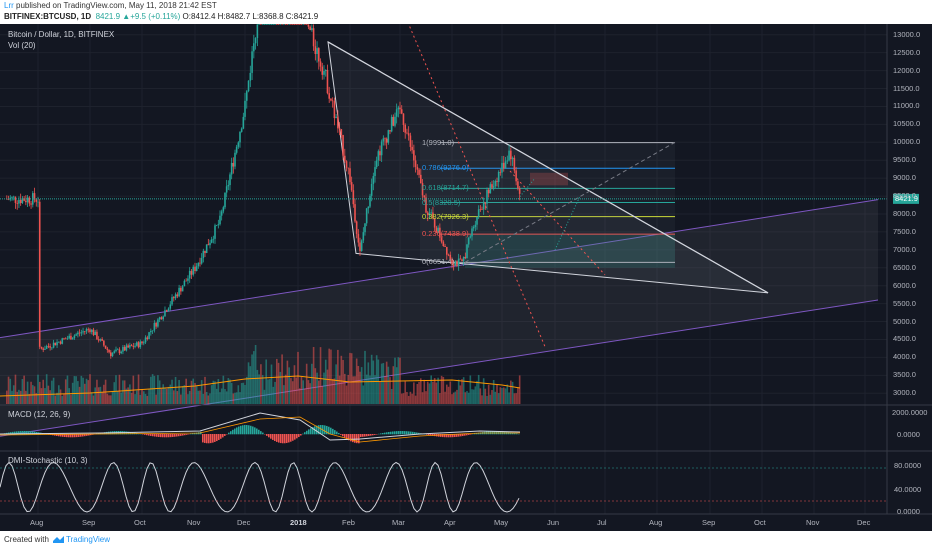 Image resolution: width=932 pixels, height=550 pixels. What do you see at coordinates (9, 5) in the screenshot?
I see `author-link: Lrr` at bounding box center [9, 5].